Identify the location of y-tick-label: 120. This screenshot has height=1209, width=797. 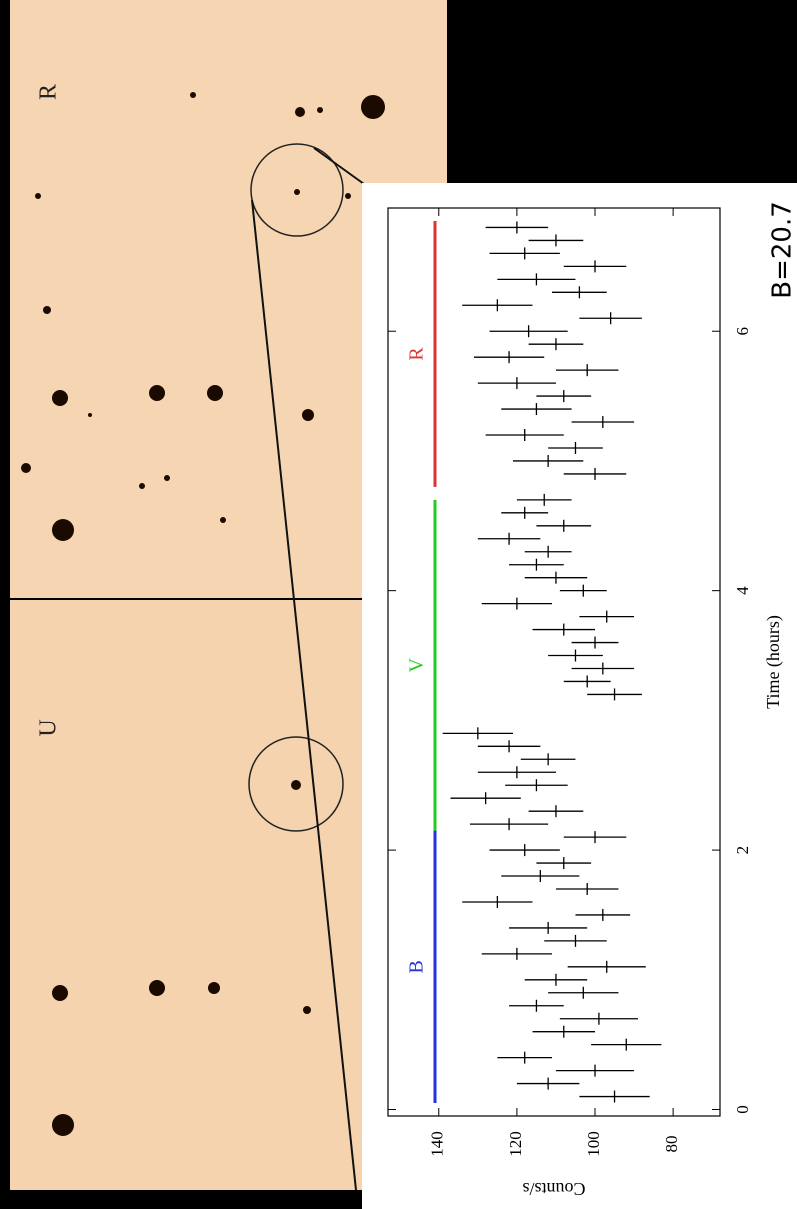
(515, 1144).